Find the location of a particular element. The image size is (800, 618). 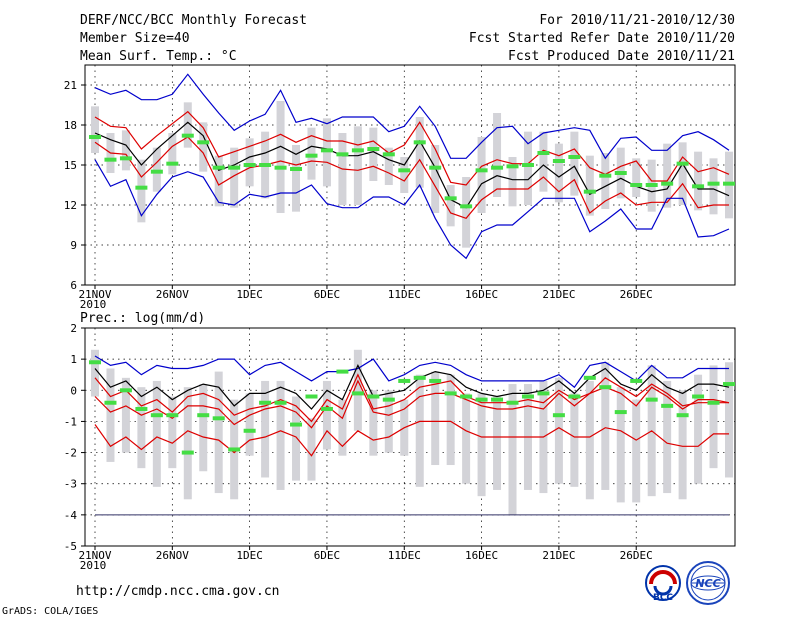

series-line-min is located at coordinates (411, 438).